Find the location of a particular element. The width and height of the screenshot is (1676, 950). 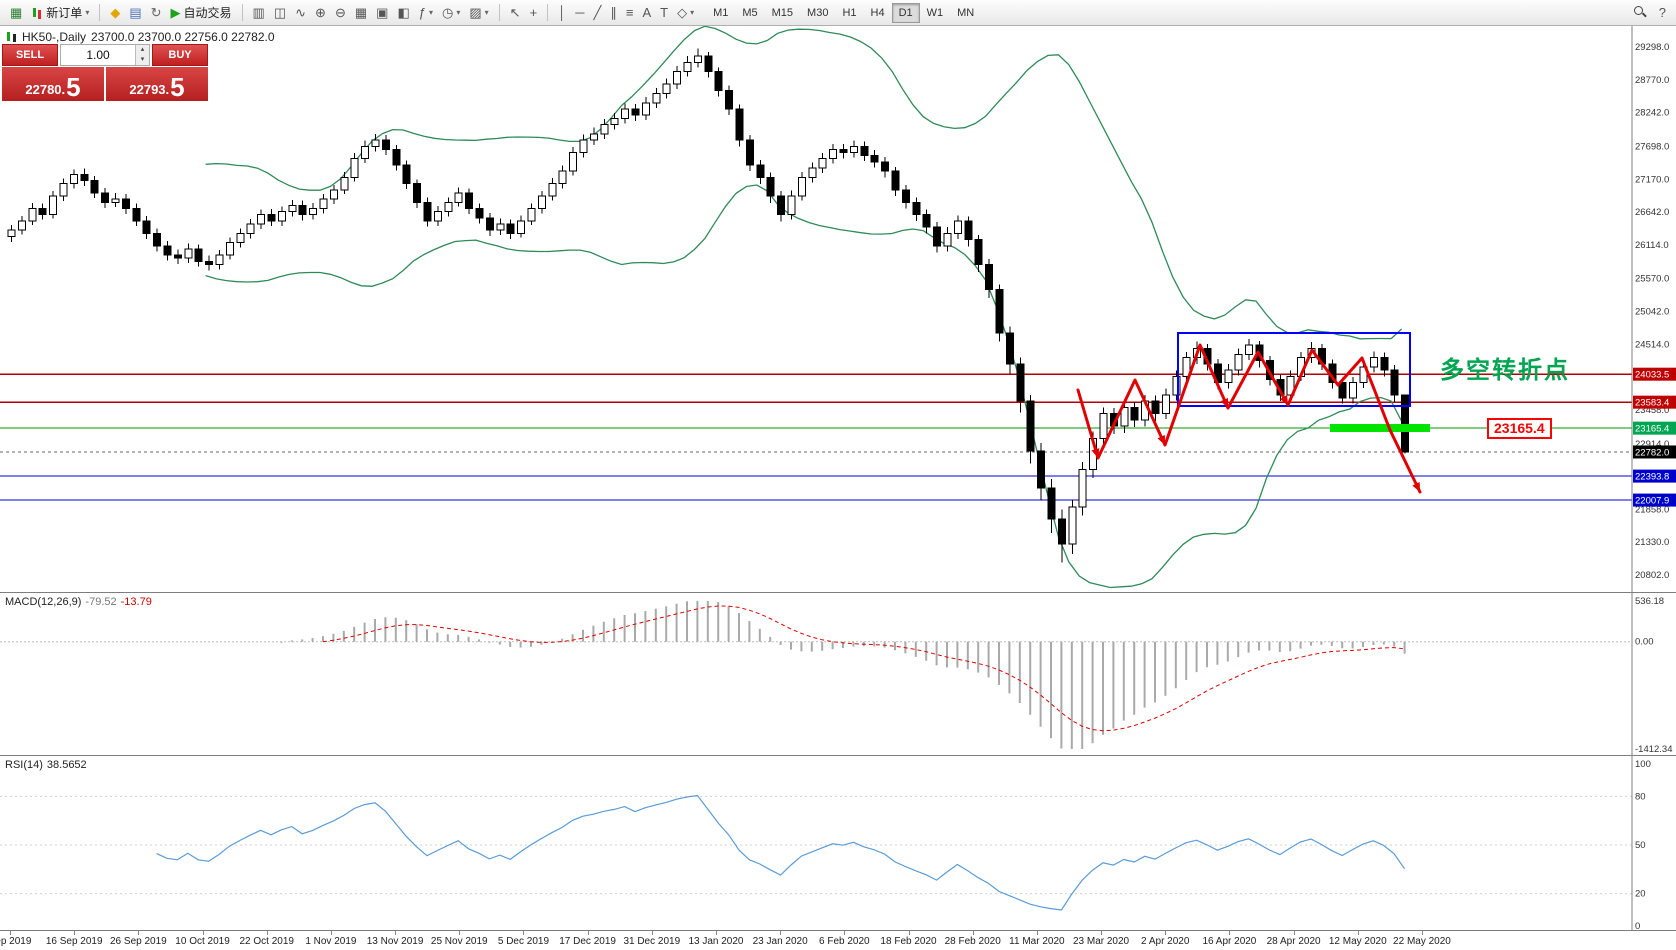

svg-text: 22393.8 is located at coordinates (1652, 477).